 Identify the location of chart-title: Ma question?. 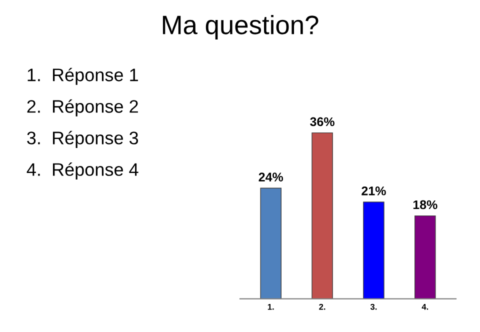
(240, 27).